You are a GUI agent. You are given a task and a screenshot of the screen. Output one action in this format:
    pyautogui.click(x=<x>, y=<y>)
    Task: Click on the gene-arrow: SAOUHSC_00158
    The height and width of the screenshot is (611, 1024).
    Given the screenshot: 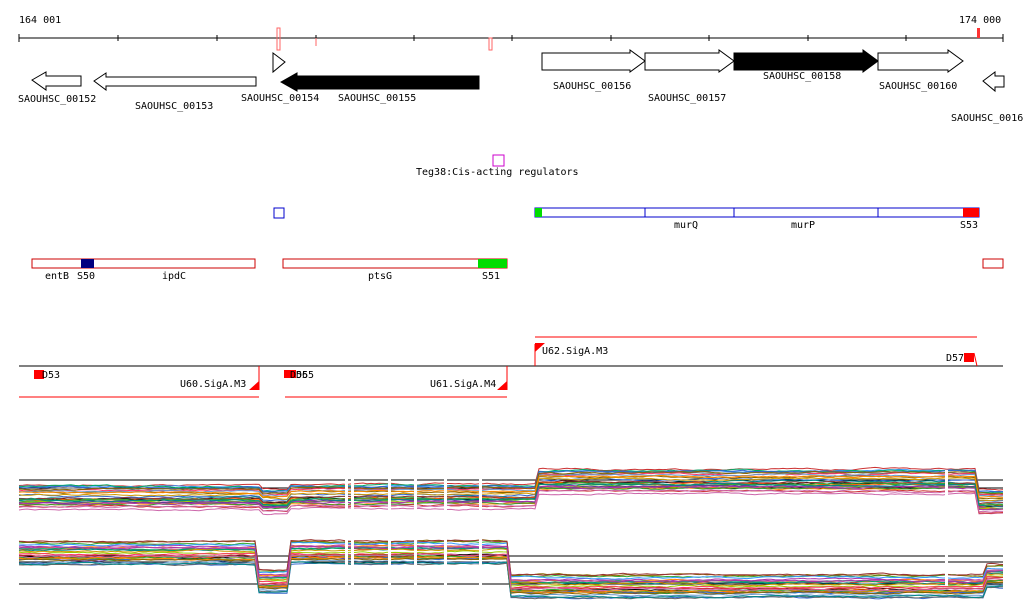 What is the action you would take?
    pyautogui.click(x=806, y=65)
    